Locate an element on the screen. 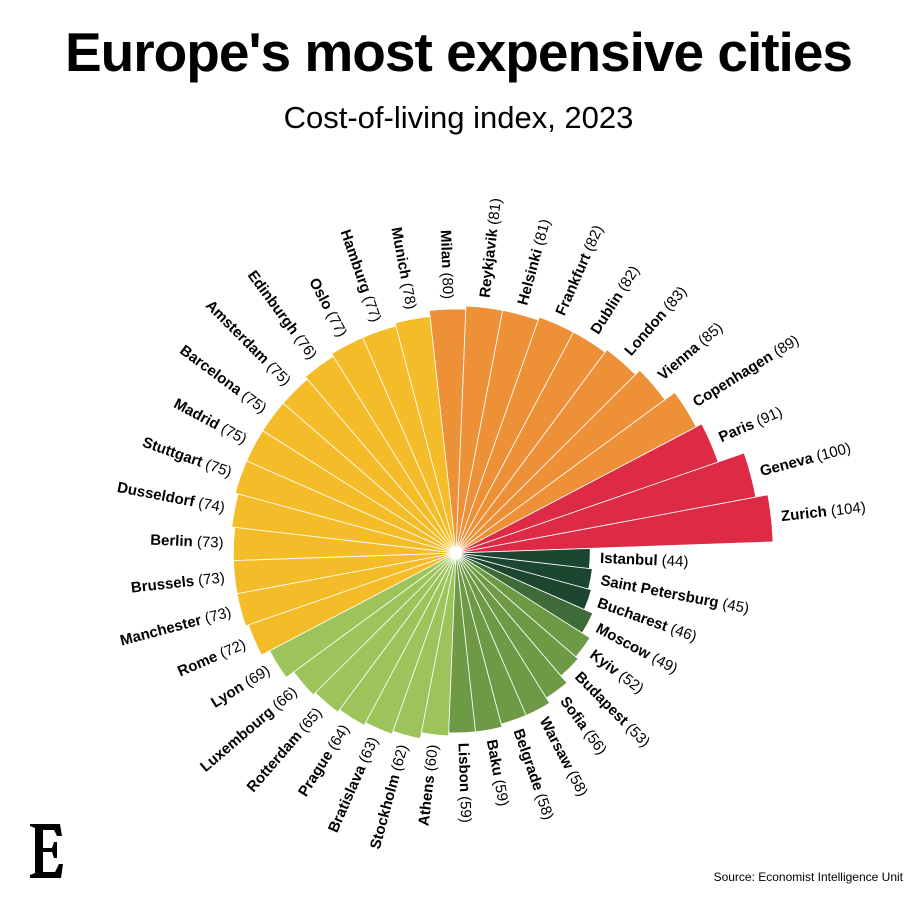 This screenshot has width=917, height=900. label-berlin: Berlin (73) is located at coordinates (187, 542).